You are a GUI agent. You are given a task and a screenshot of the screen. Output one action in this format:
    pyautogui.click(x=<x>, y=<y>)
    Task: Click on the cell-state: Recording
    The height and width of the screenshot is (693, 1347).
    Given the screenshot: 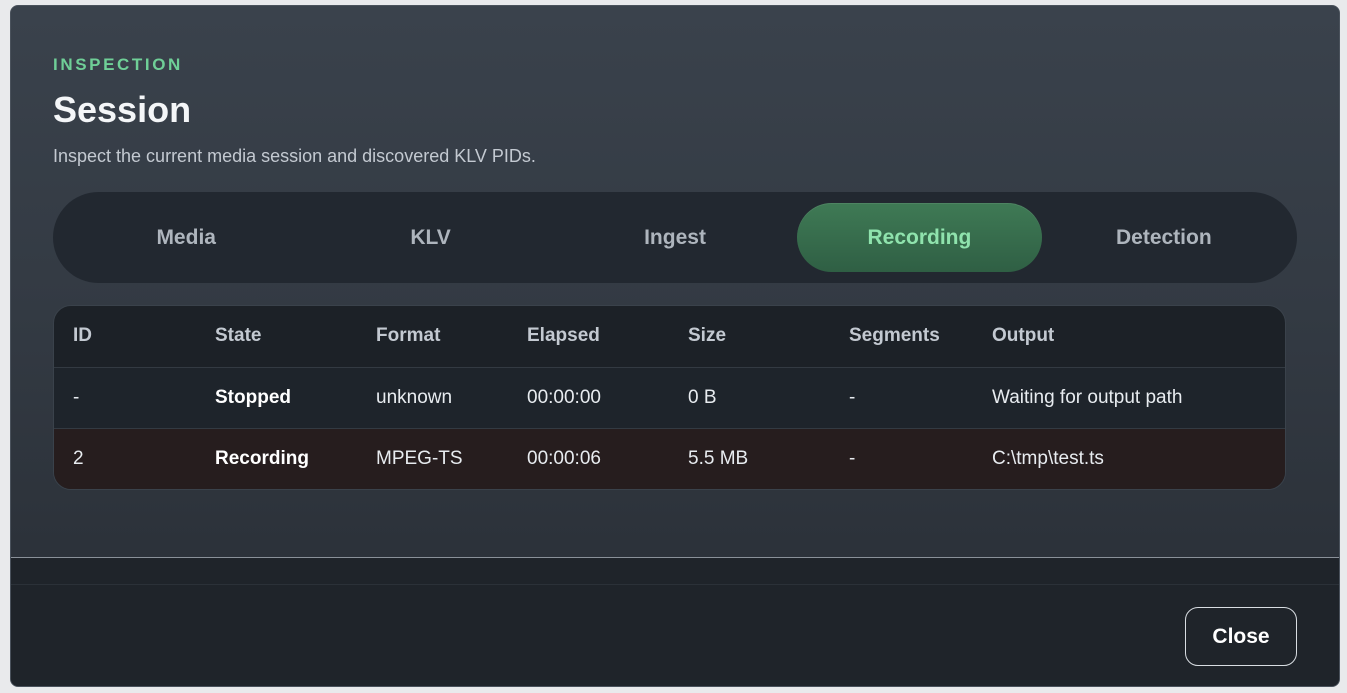 What is the action you would take?
    pyautogui.click(x=276, y=458)
    